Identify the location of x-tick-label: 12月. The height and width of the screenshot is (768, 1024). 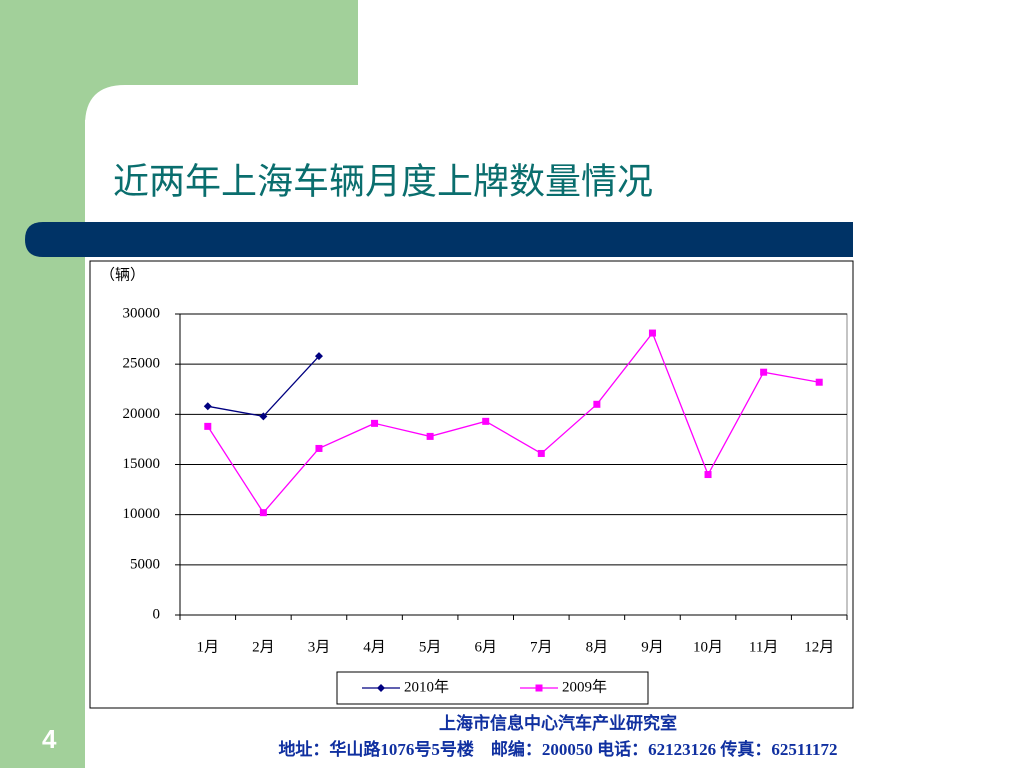
(819, 647).